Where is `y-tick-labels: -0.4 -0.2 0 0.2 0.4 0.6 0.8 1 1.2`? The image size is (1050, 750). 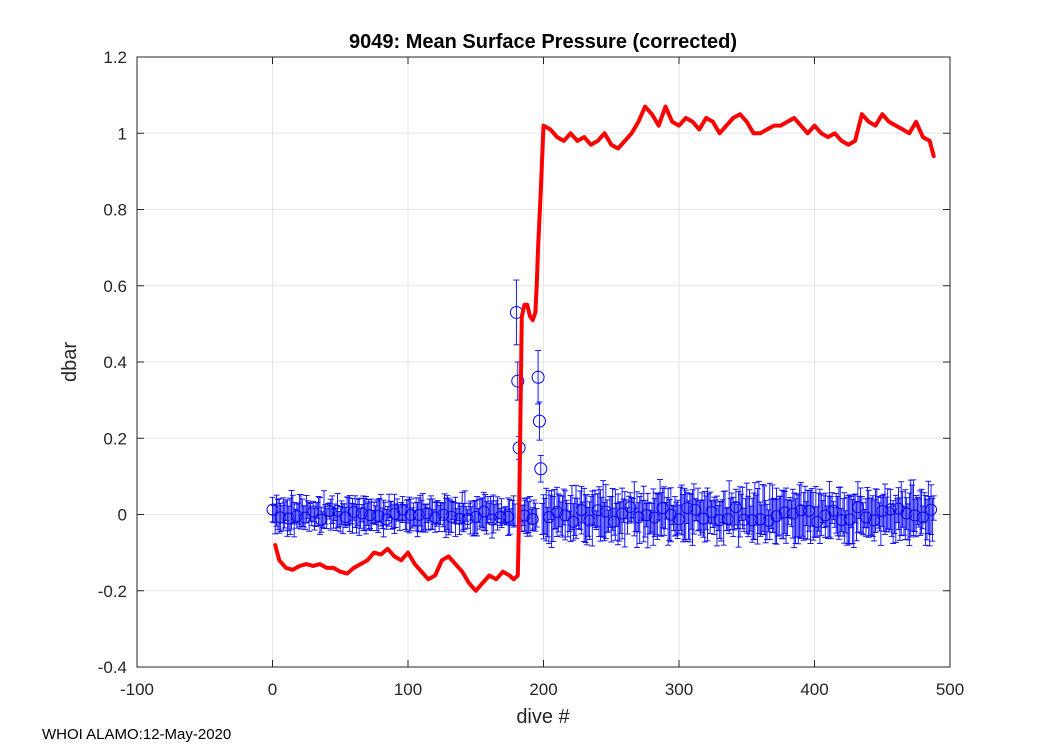 y-tick-labels: -0.4 -0.2 0 0.2 0.4 0.6 0.8 1 1.2 is located at coordinates (112, 362).